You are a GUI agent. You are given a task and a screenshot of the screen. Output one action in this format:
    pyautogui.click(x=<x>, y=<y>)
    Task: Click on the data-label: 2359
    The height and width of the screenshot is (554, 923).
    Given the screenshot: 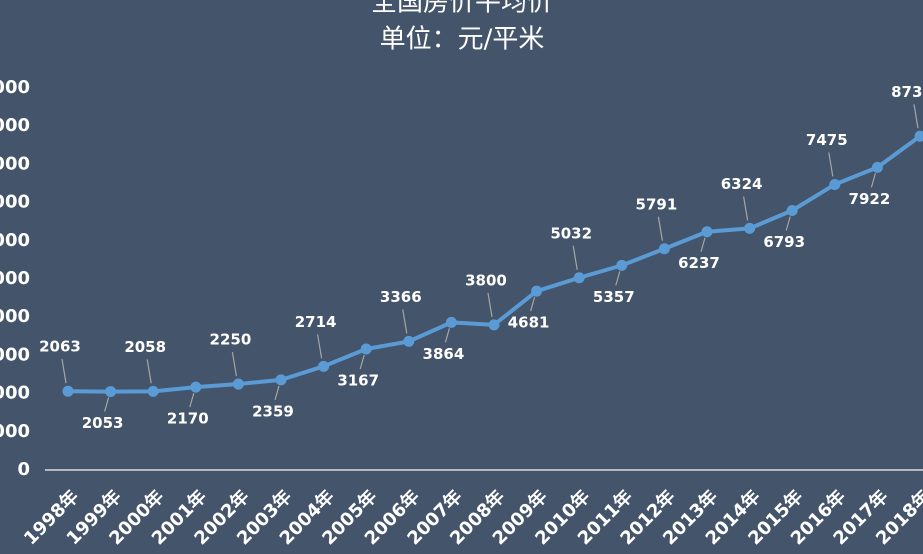 What is the action you would take?
    pyautogui.click(x=273, y=411)
    